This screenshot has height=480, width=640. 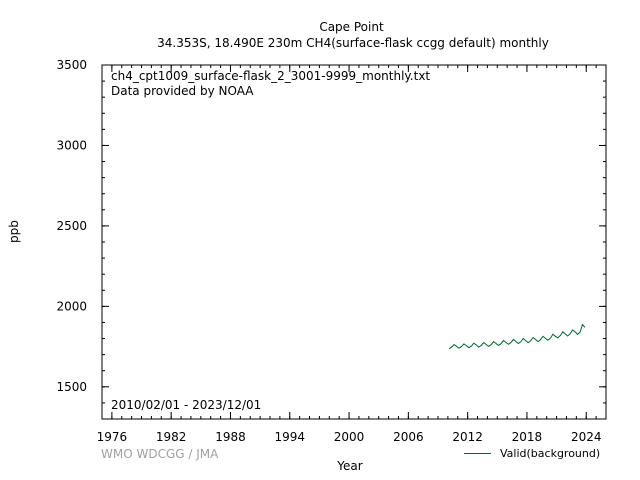 I want to click on x-tick-label: 1976, so click(x=112, y=437).